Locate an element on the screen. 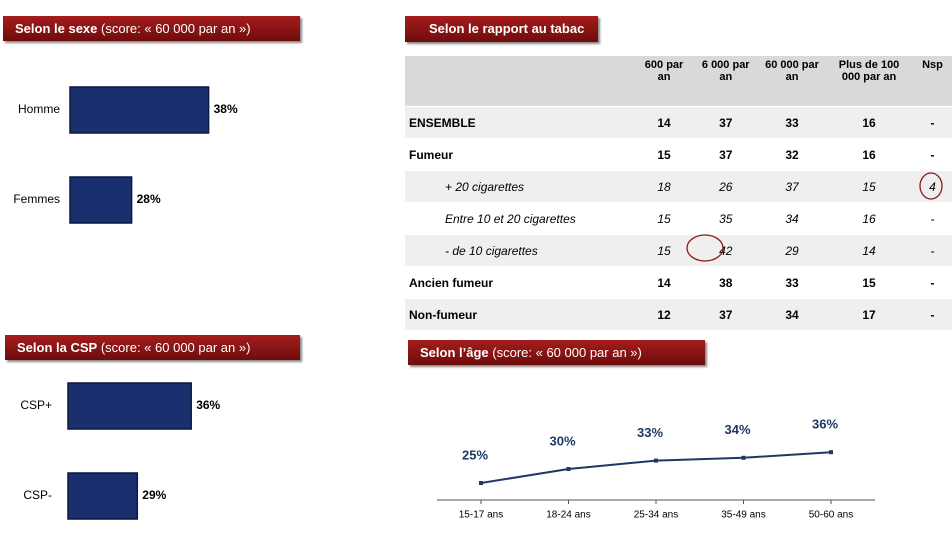 The height and width of the screenshot is (541, 952). table-cell: Non-fumeur is located at coordinates (520, 314).